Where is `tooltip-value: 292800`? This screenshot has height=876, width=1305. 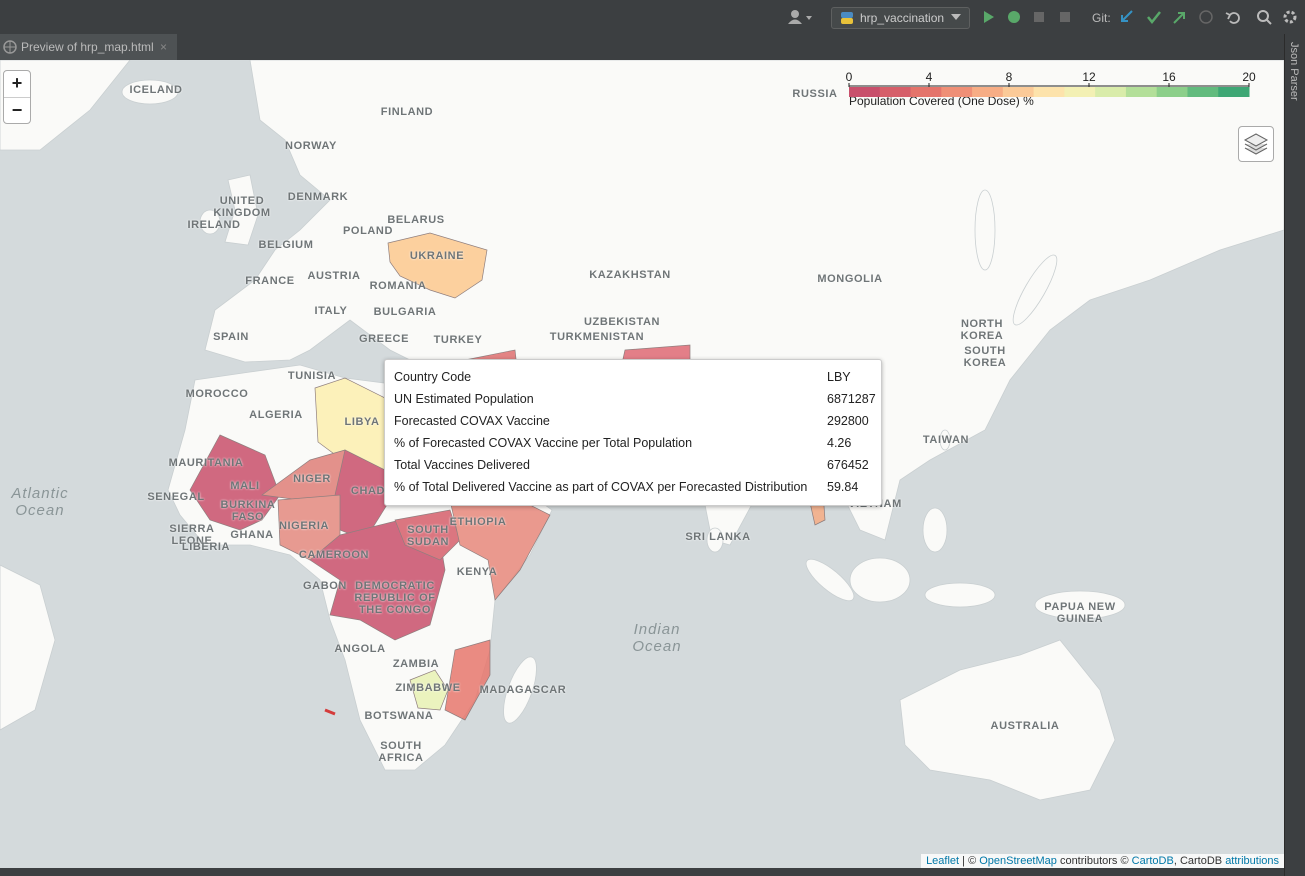
tooltip-value: 292800 is located at coordinates (848, 421).